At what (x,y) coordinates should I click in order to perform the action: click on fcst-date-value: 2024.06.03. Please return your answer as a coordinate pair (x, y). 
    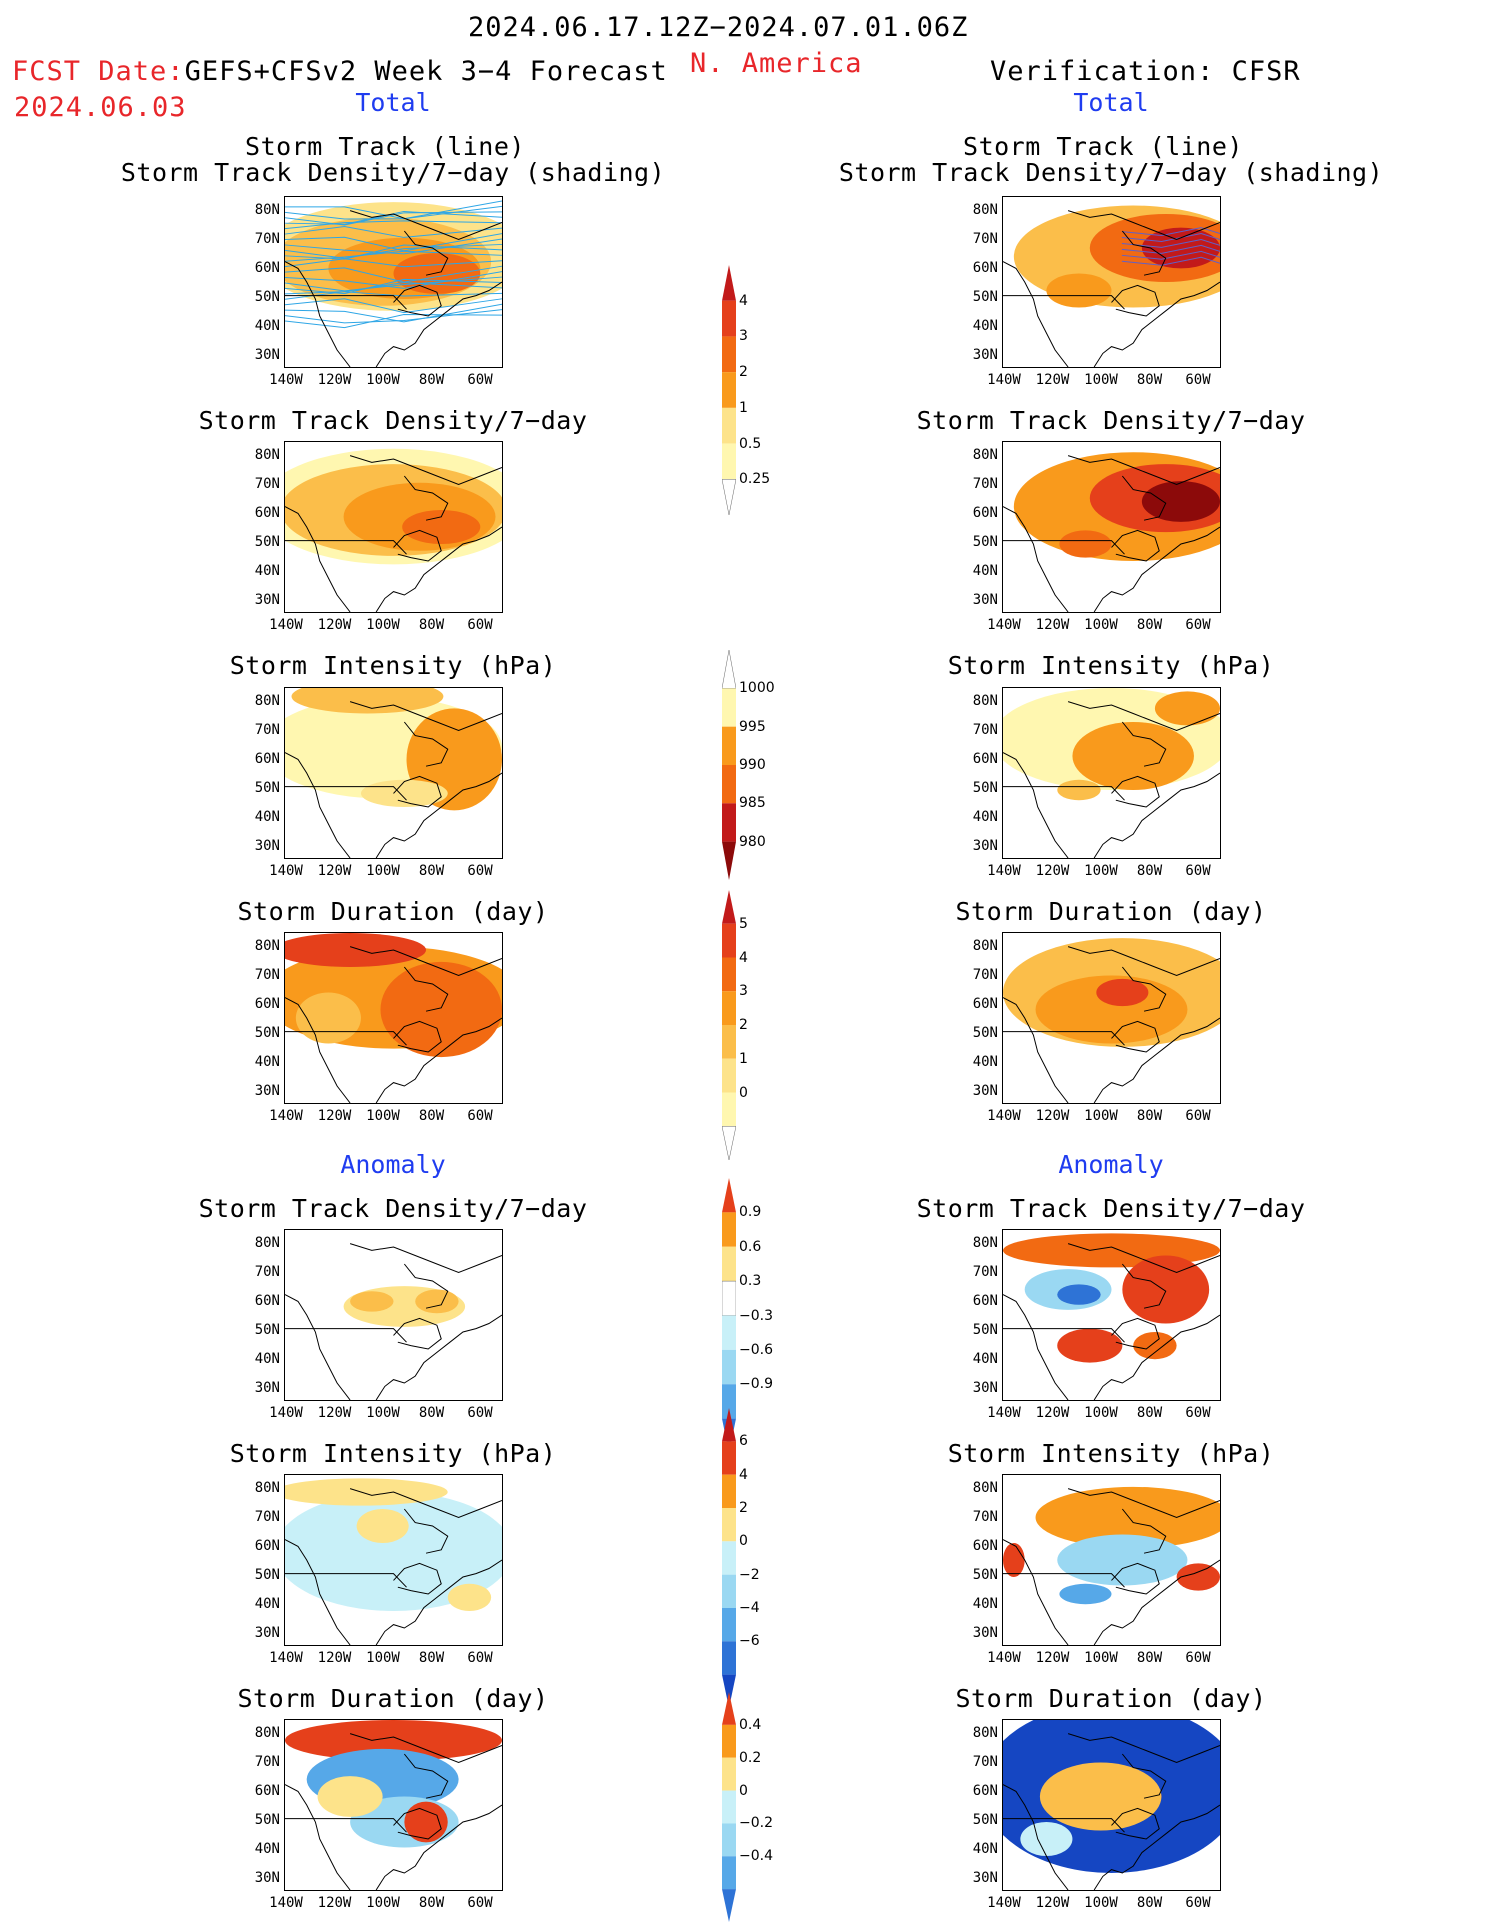
    Looking at the image, I should click on (100, 107).